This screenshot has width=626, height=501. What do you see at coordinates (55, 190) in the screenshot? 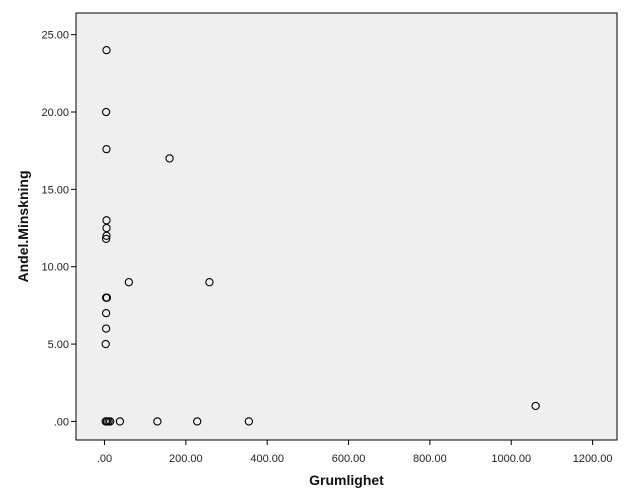
I see `y-tick-label: 15.00` at bounding box center [55, 190].